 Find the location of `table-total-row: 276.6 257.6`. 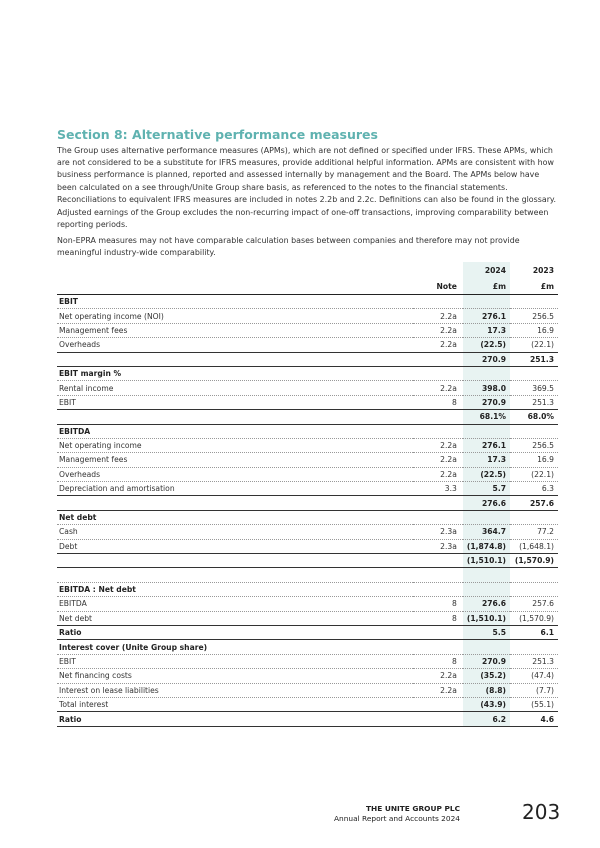

table-total-row: 276.6 257.6 is located at coordinates (307, 503).